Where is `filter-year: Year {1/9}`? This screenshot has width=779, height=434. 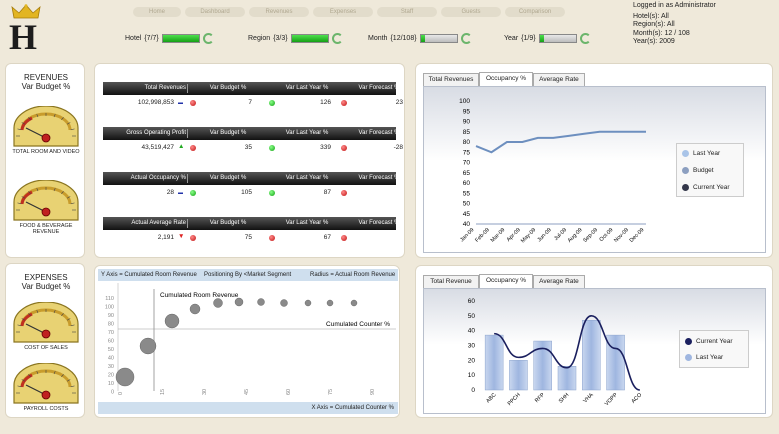
filter-year: Year {1/9} is located at coordinates (547, 38).